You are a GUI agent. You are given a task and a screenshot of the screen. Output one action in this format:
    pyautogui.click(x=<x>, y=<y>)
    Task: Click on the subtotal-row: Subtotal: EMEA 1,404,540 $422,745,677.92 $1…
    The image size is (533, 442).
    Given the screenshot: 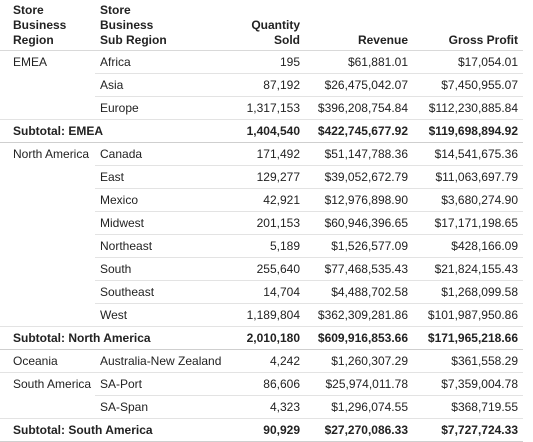 What is the action you would take?
    pyautogui.click(x=261, y=131)
    